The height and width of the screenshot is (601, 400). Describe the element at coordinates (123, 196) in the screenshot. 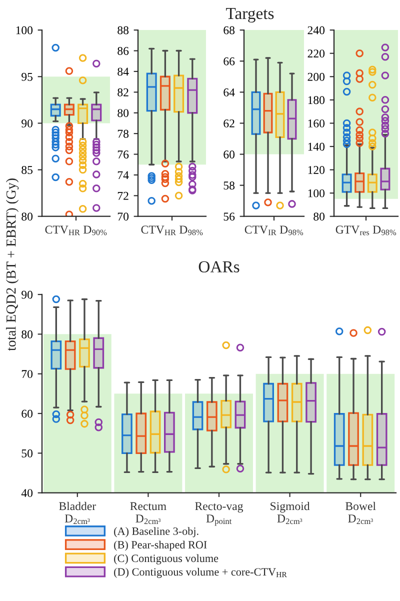

I see `y-tick-label: 72` at that location.